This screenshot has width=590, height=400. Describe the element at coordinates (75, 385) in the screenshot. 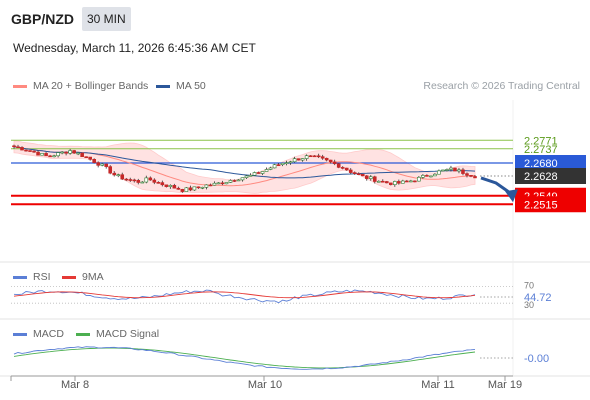

I see `time-axis-label: Mar 8` at that location.